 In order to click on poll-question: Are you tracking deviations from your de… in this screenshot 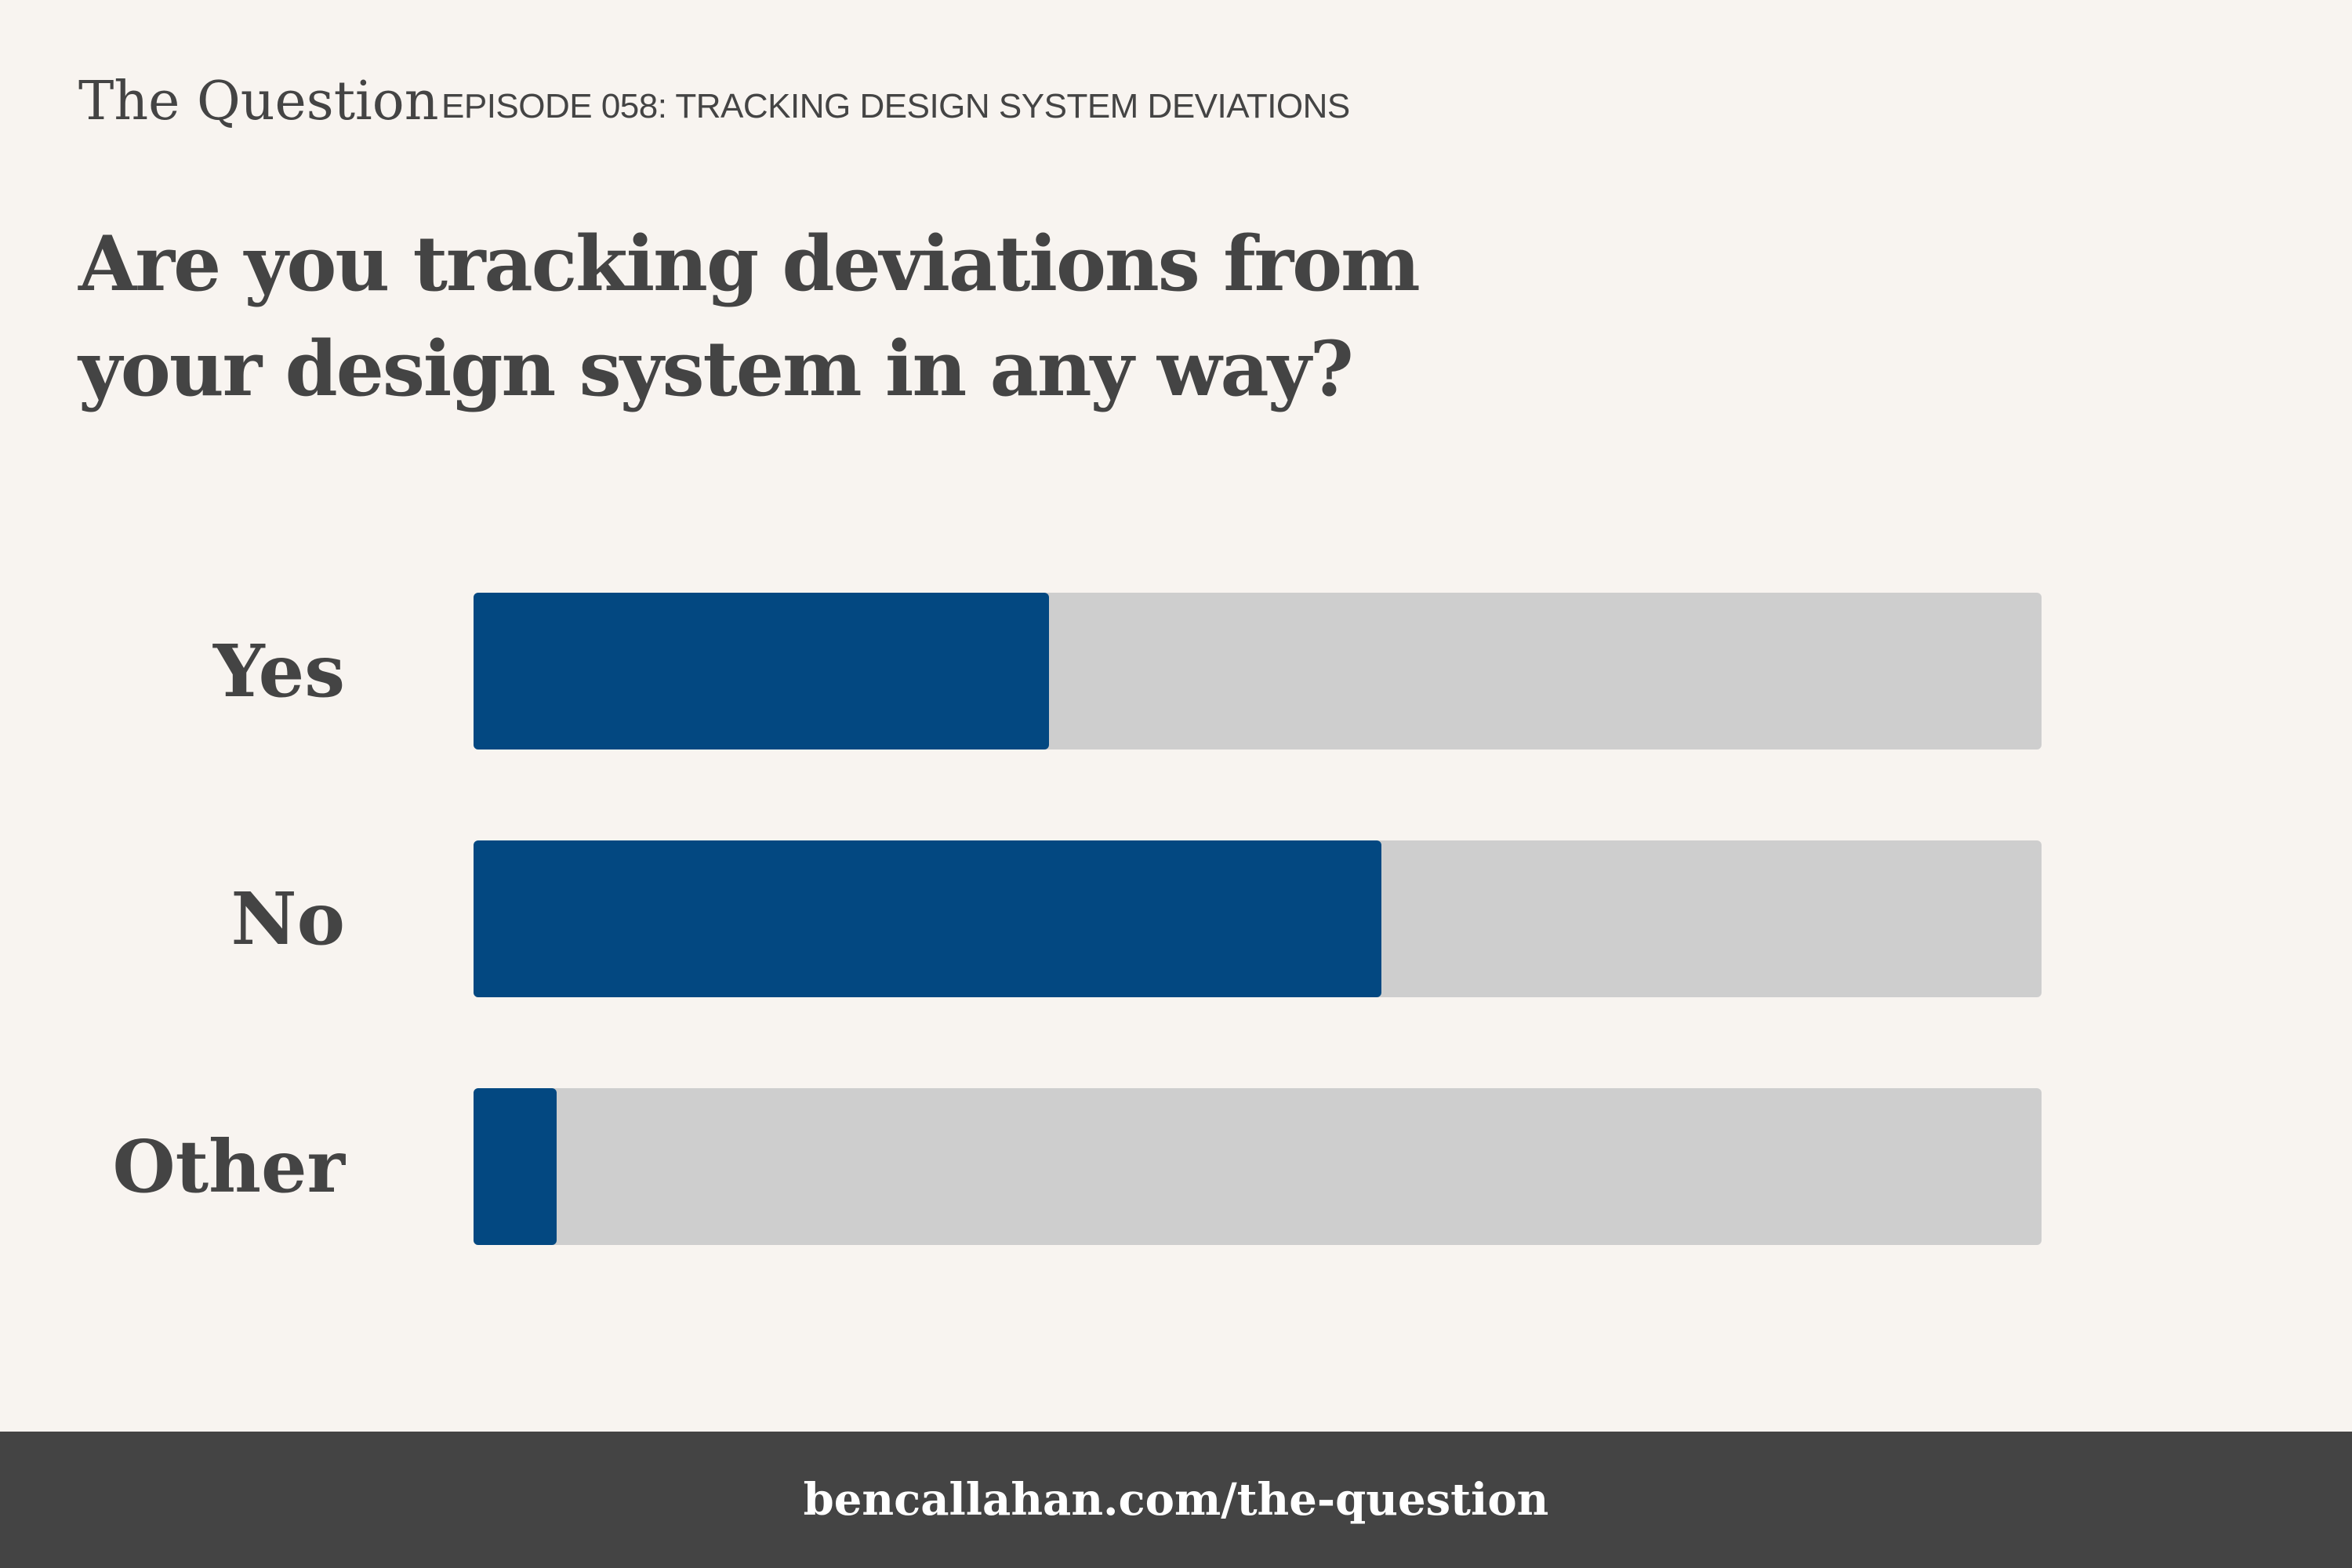, I will do `click(749, 316)`.